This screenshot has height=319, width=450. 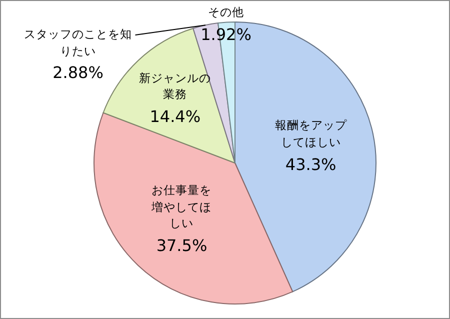 I want to click on data-label: 1.92%, so click(x=226, y=35).